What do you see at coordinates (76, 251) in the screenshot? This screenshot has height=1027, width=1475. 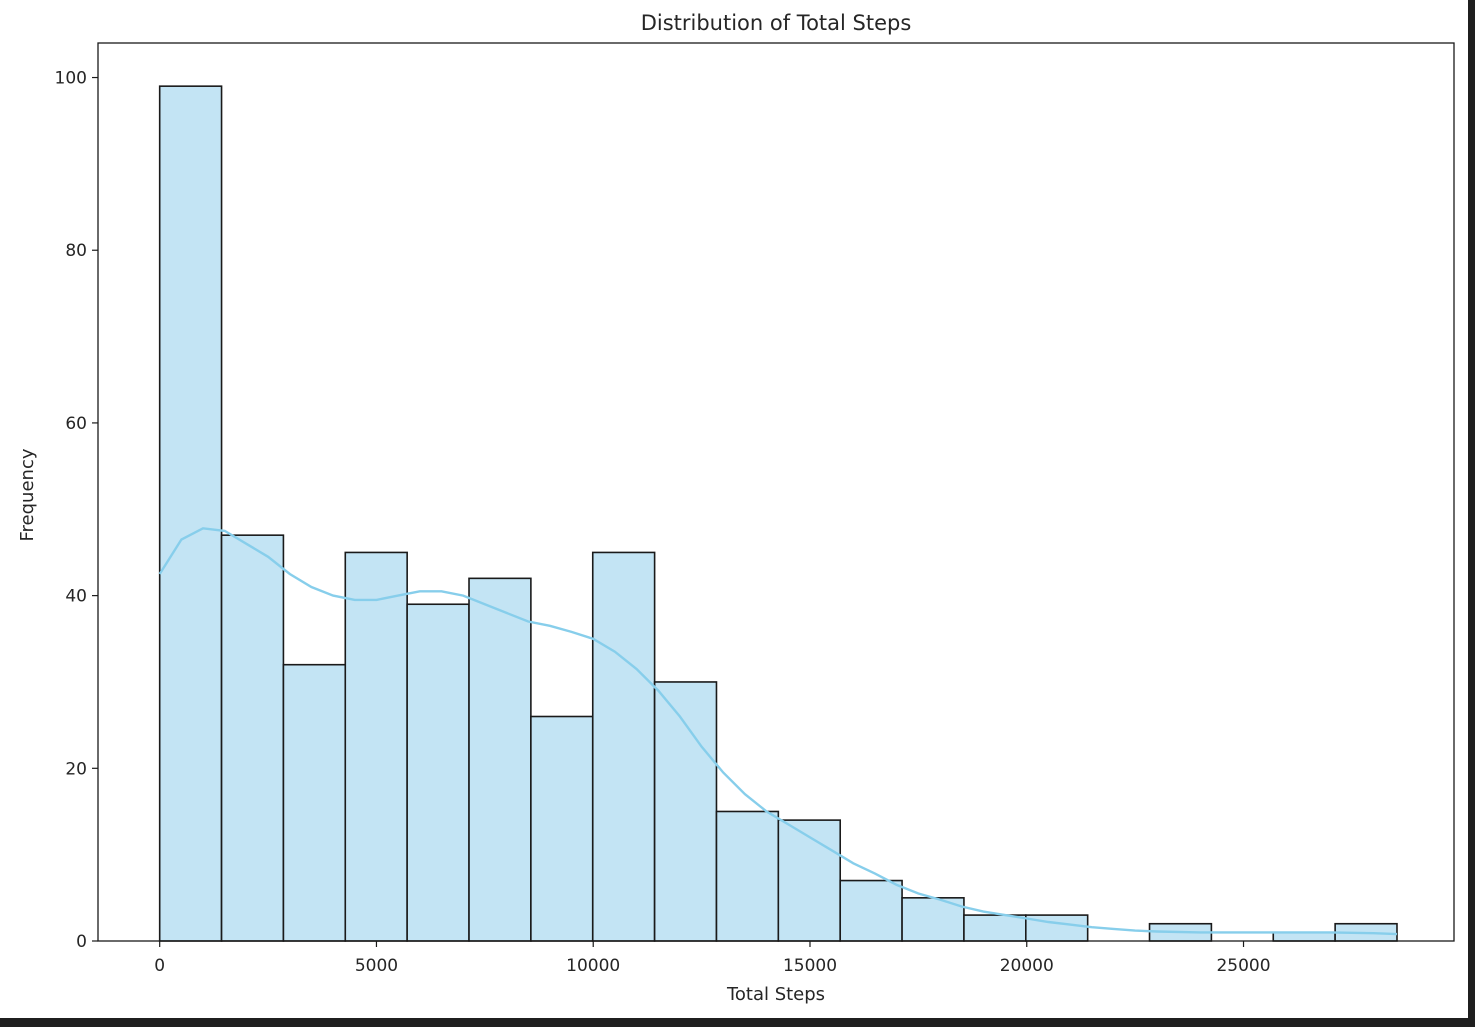 I see `y-tick-label-4: 80` at bounding box center [76, 251].